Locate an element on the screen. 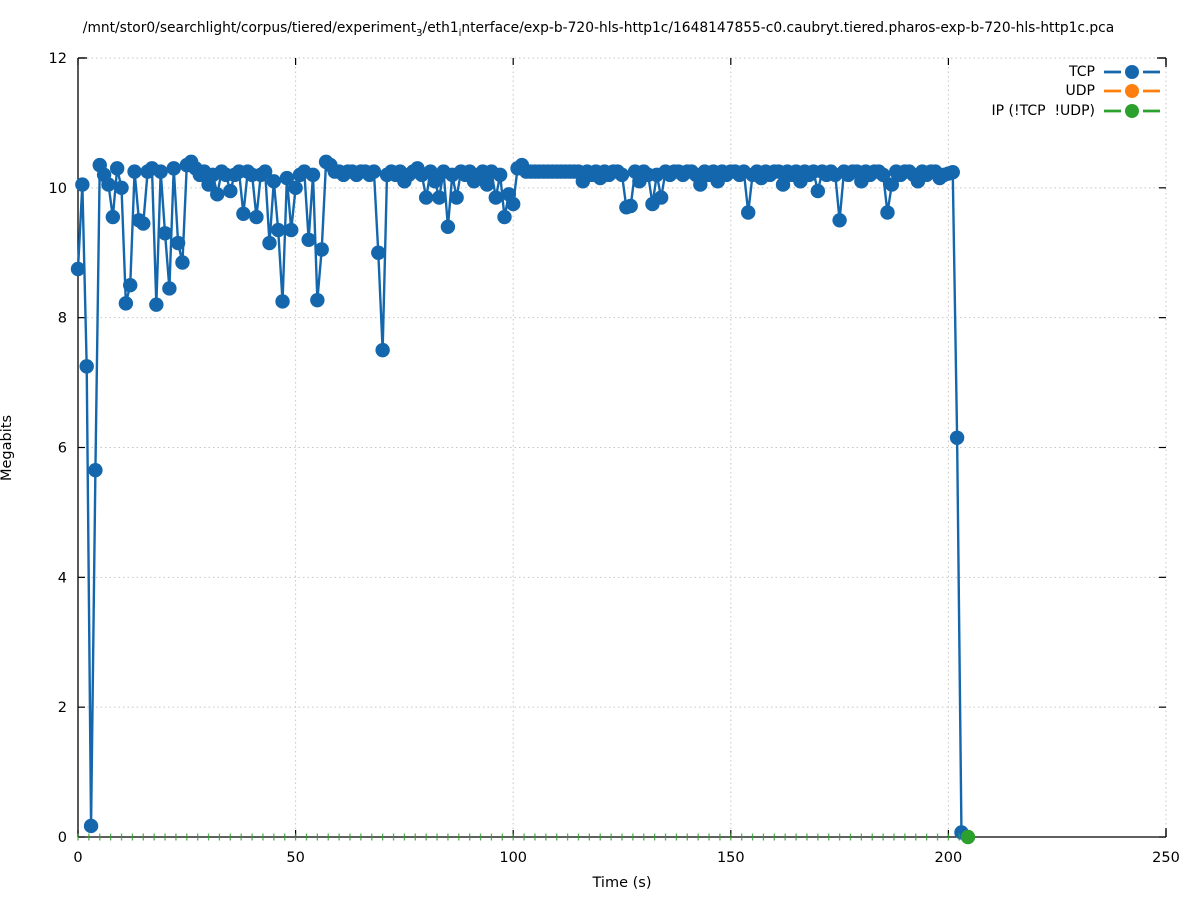 The width and height of the screenshot is (1197, 900). y-tick-label: 12 is located at coordinates (58, 59).